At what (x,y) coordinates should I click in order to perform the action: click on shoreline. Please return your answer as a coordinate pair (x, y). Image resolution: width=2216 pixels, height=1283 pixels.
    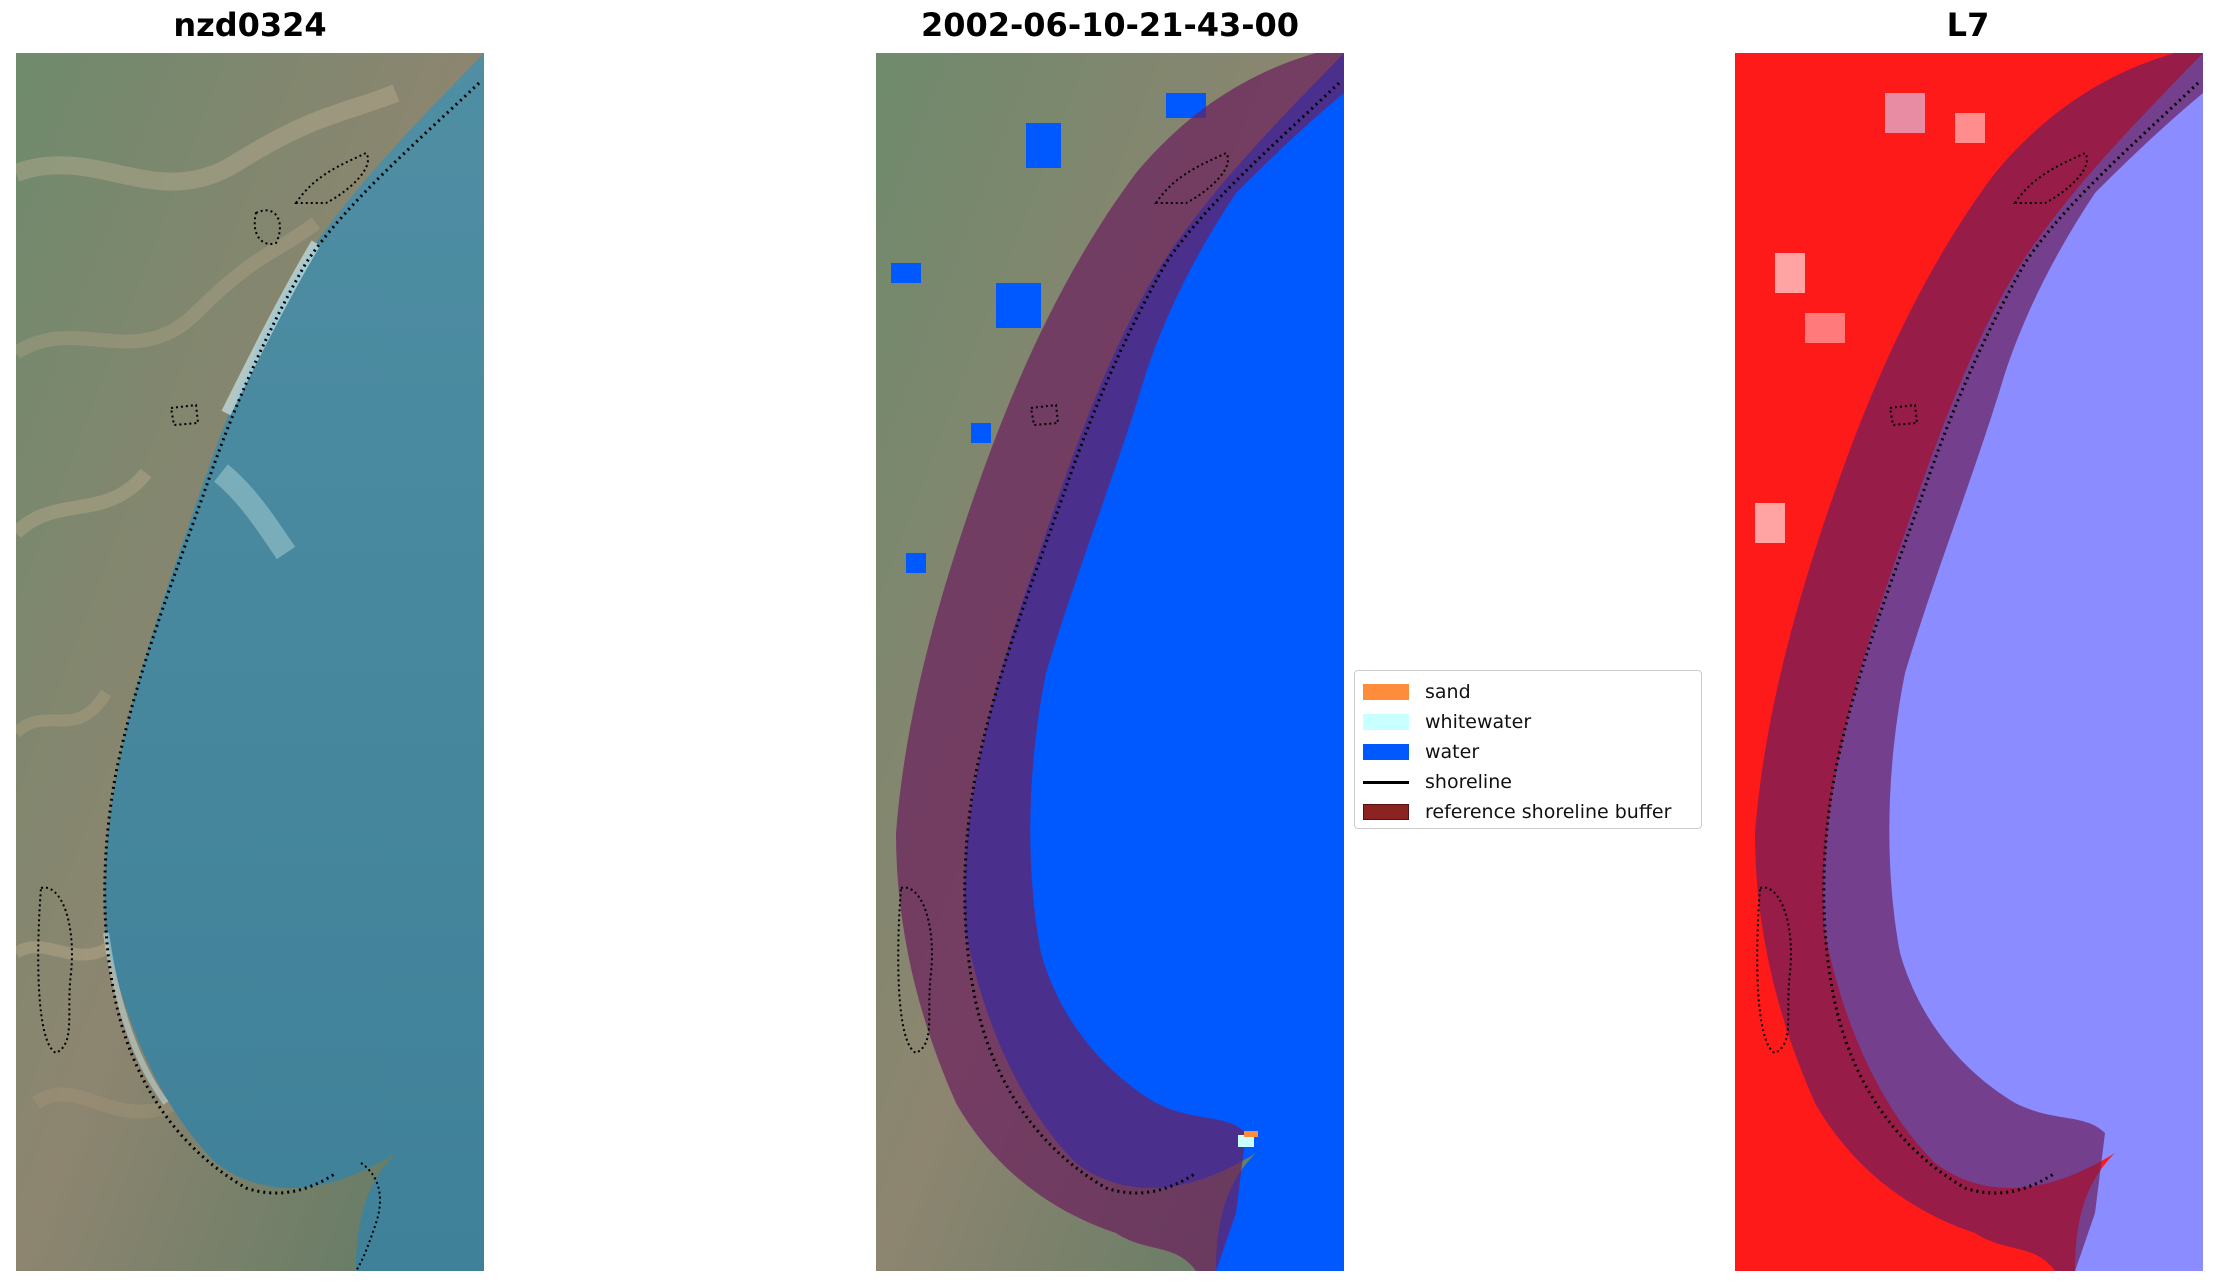
    Looking at the image, I should click on (292, 638).